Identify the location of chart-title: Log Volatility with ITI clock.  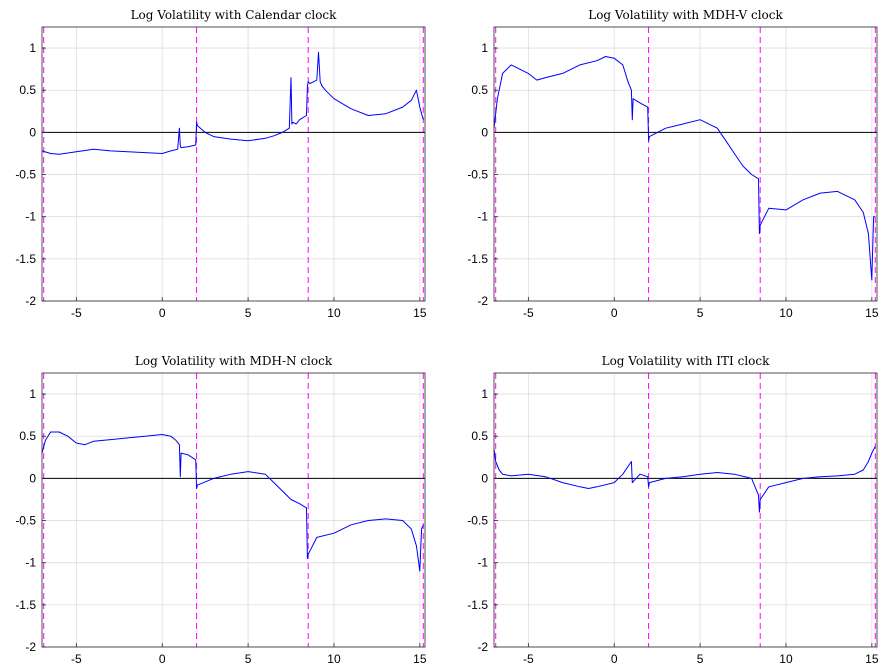
(686, 361).